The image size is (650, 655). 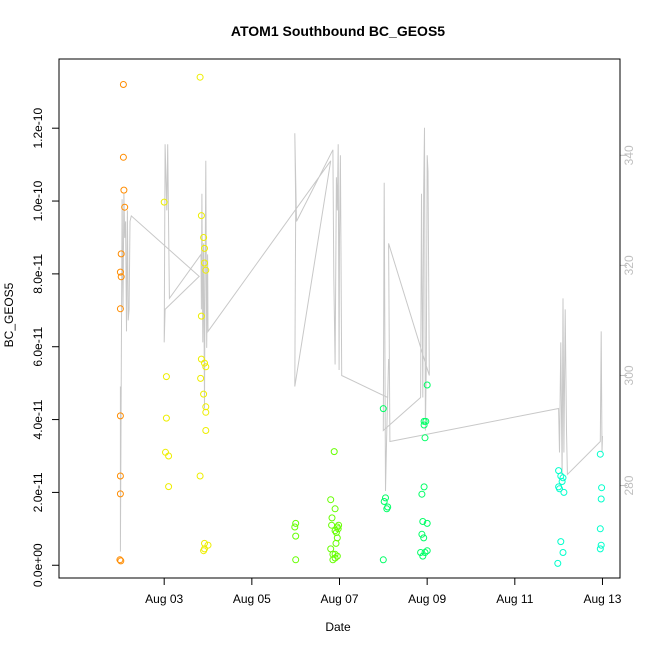 I want to click on x-tick-label: Aug 03, so click(x=164, y=599).